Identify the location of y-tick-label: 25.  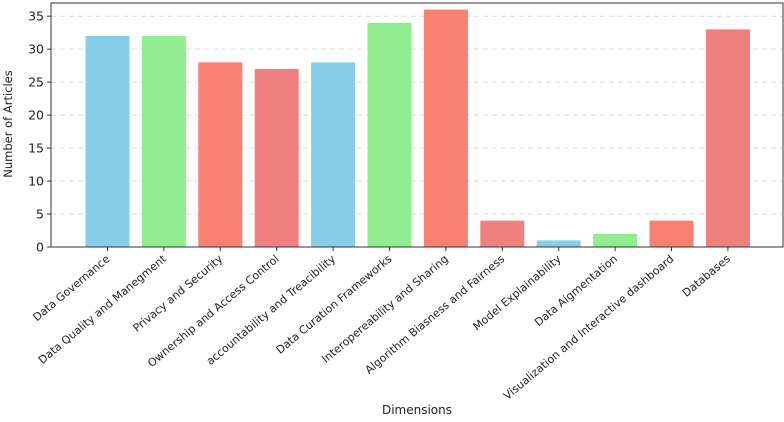
(36, 82).